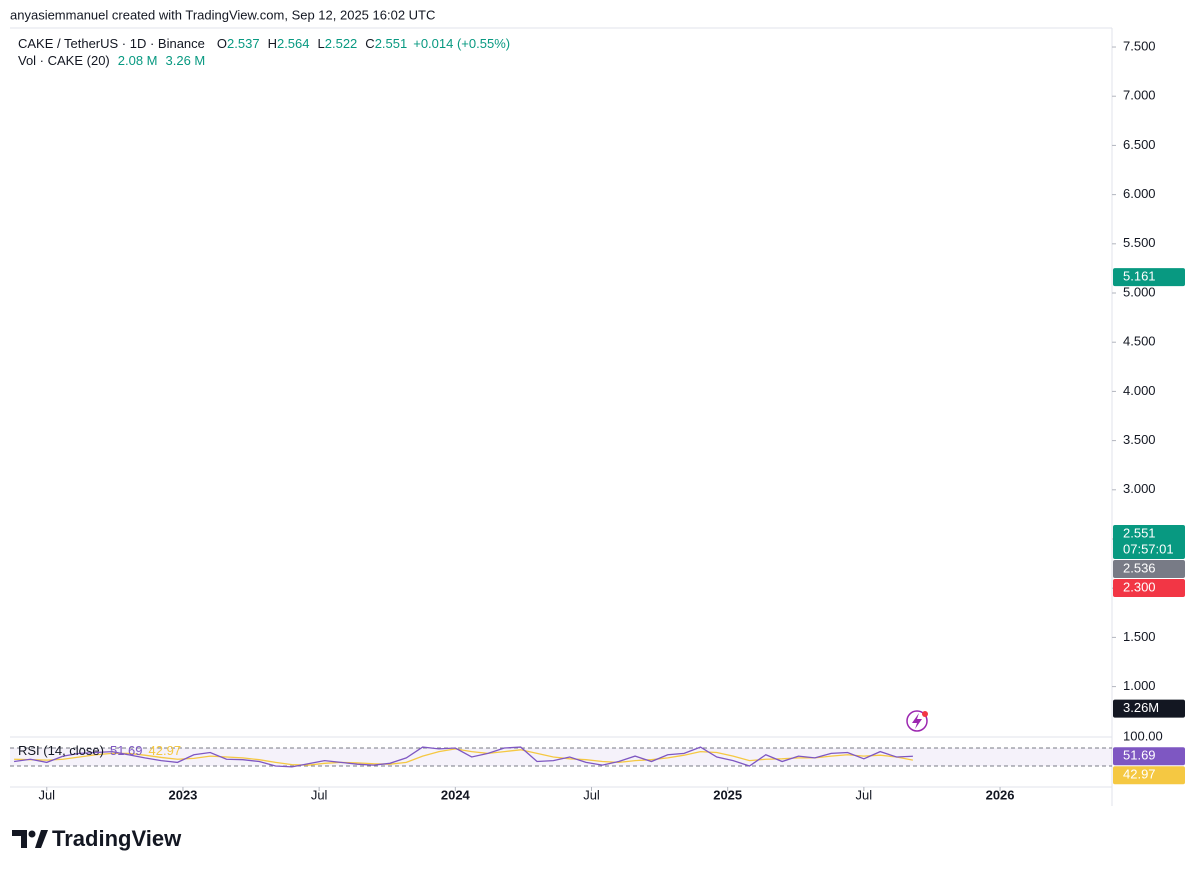 This screenshot has width=1200, height=871. I want to click on y-tick-label: 7.000, so click(1139, 95).